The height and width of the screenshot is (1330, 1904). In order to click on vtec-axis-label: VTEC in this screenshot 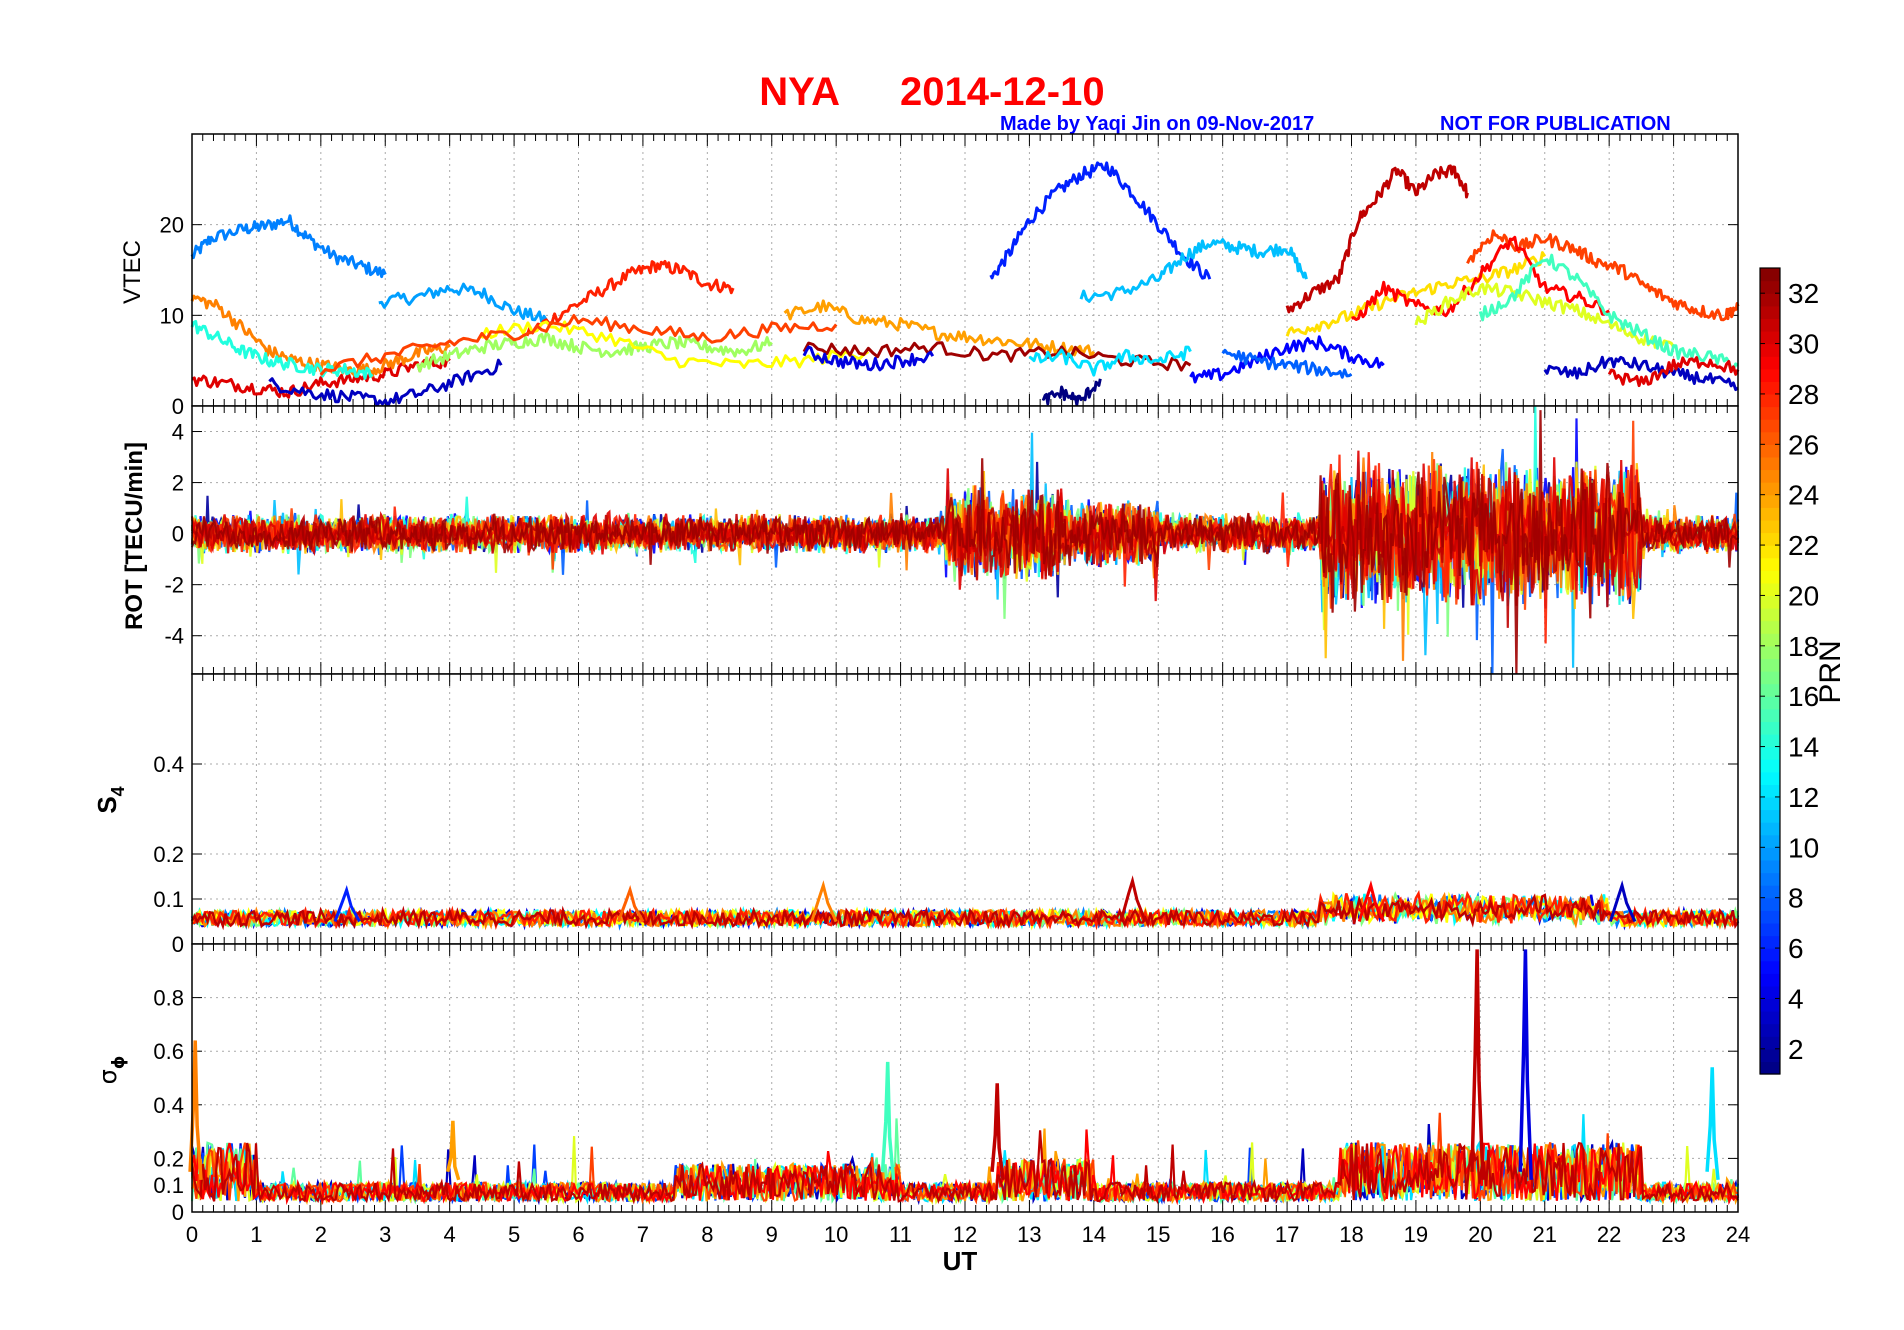, I will do `click(132, 272)`.